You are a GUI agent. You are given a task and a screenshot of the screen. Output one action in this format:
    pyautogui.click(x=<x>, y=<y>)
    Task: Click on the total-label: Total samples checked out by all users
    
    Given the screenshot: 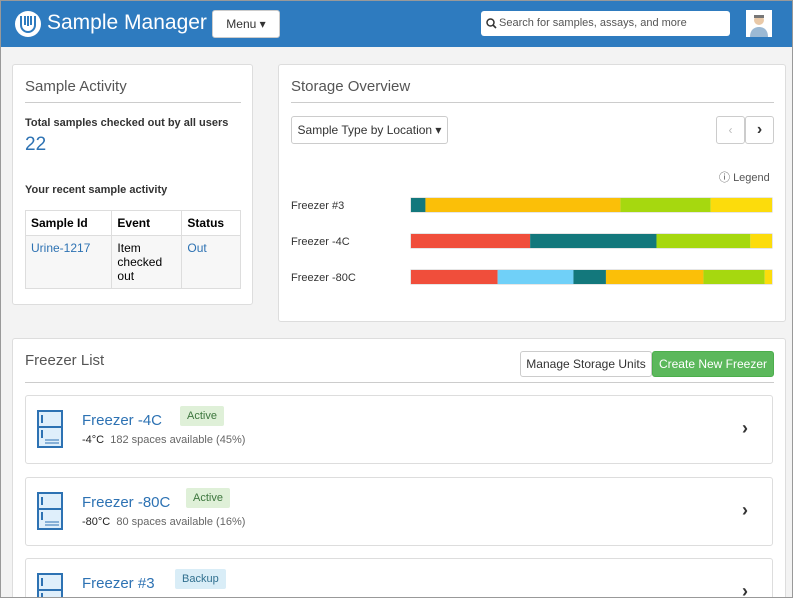 What is the action you would take?
    pyautogui.click(x=127, y=123)
    